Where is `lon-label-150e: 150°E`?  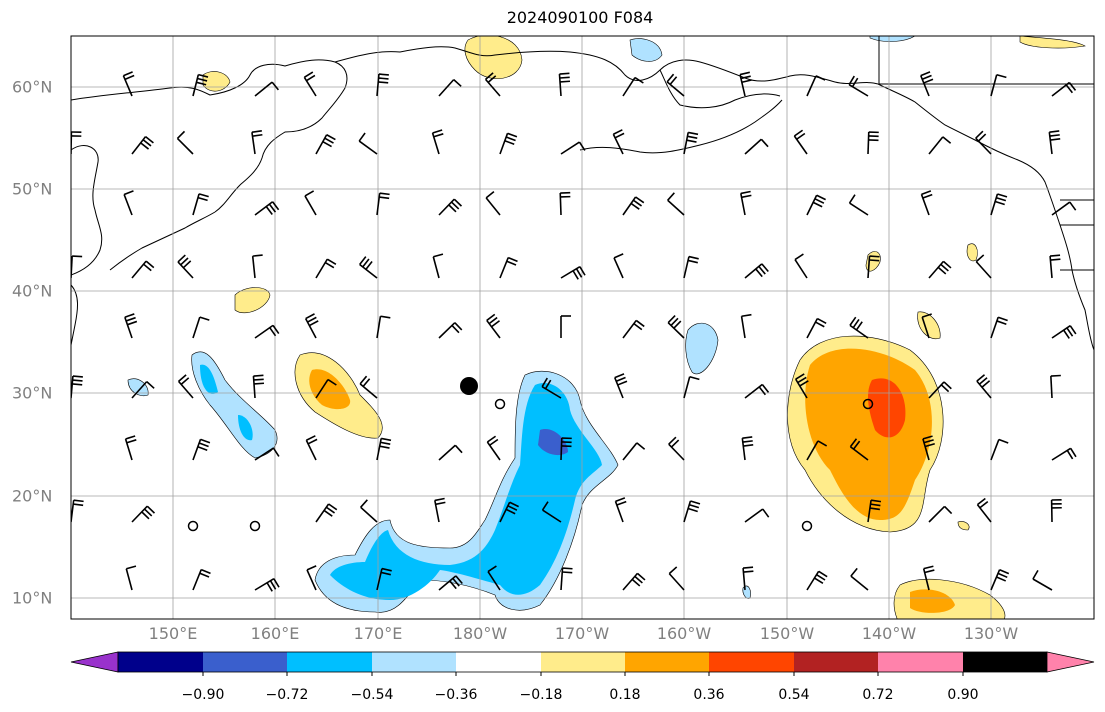
lon-label-150e: 150°E is located at coordinates (173, 633).